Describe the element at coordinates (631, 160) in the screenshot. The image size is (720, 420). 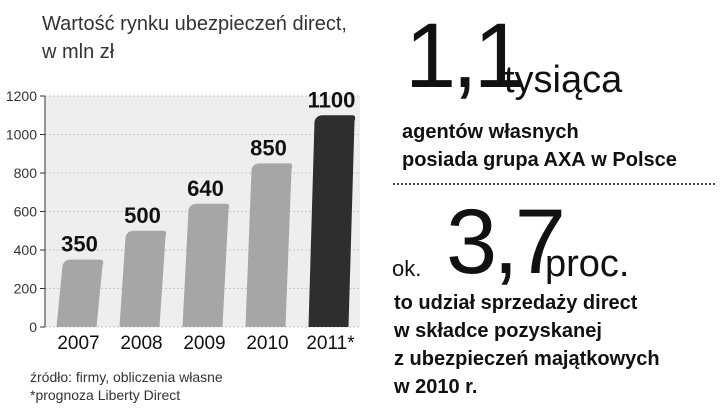
I see `agents-desc-suffix: w Polsce` at that location.